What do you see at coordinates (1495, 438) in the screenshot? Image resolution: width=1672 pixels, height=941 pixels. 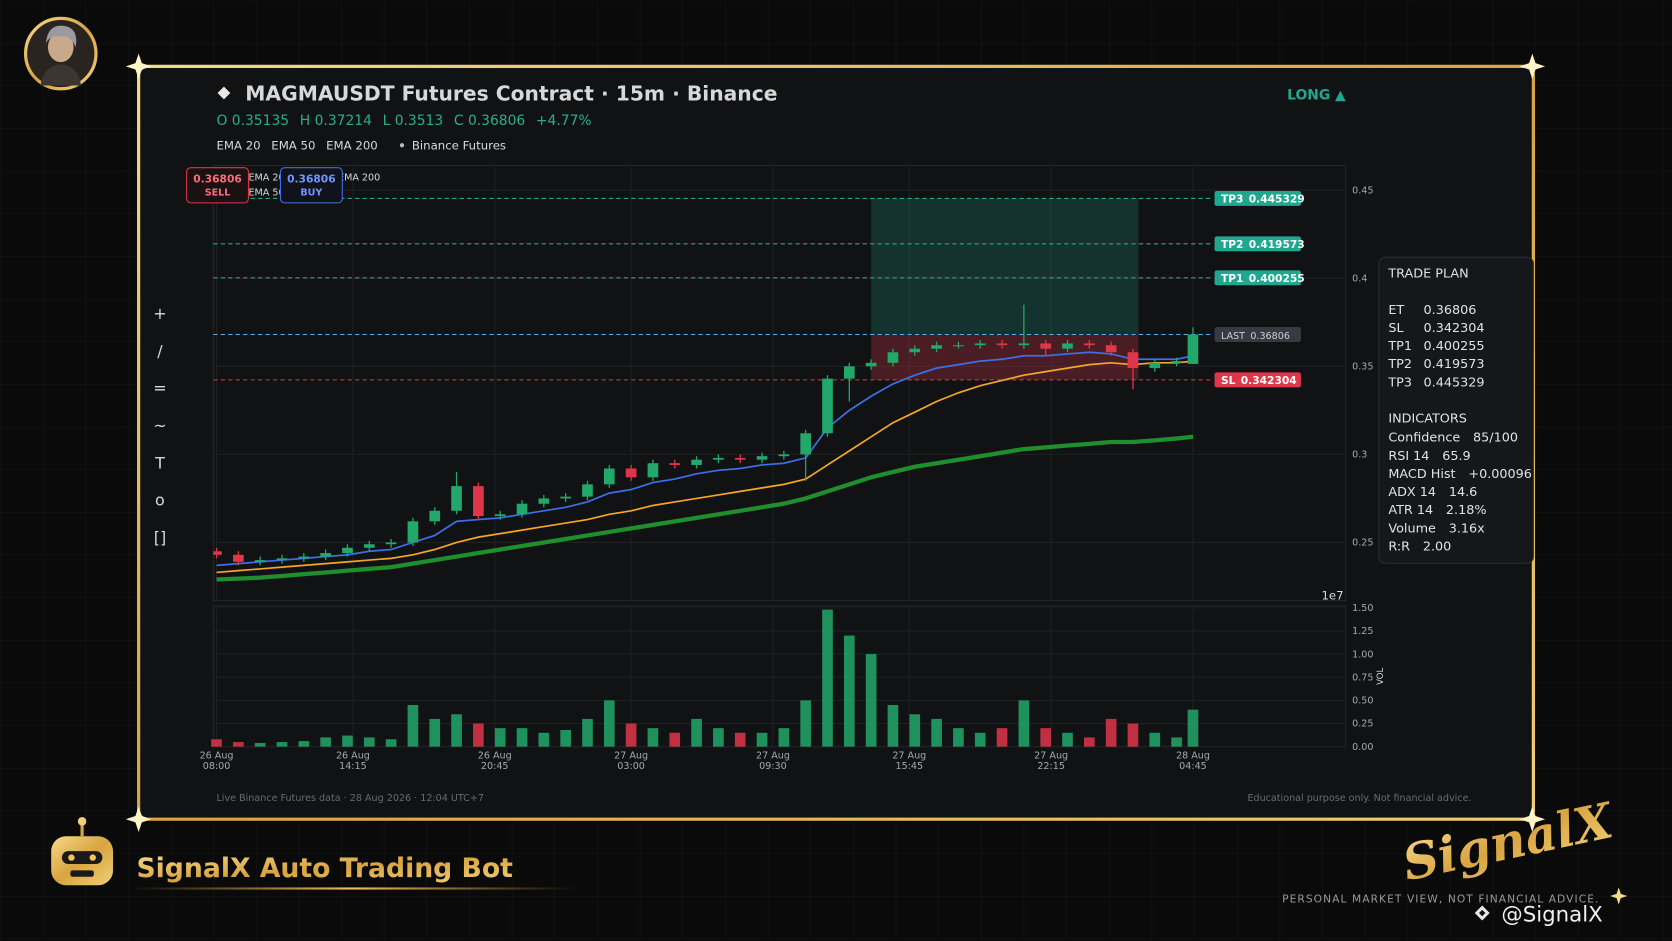 I see `indicator-value: 85/100` at bounding box center [1495, 438].